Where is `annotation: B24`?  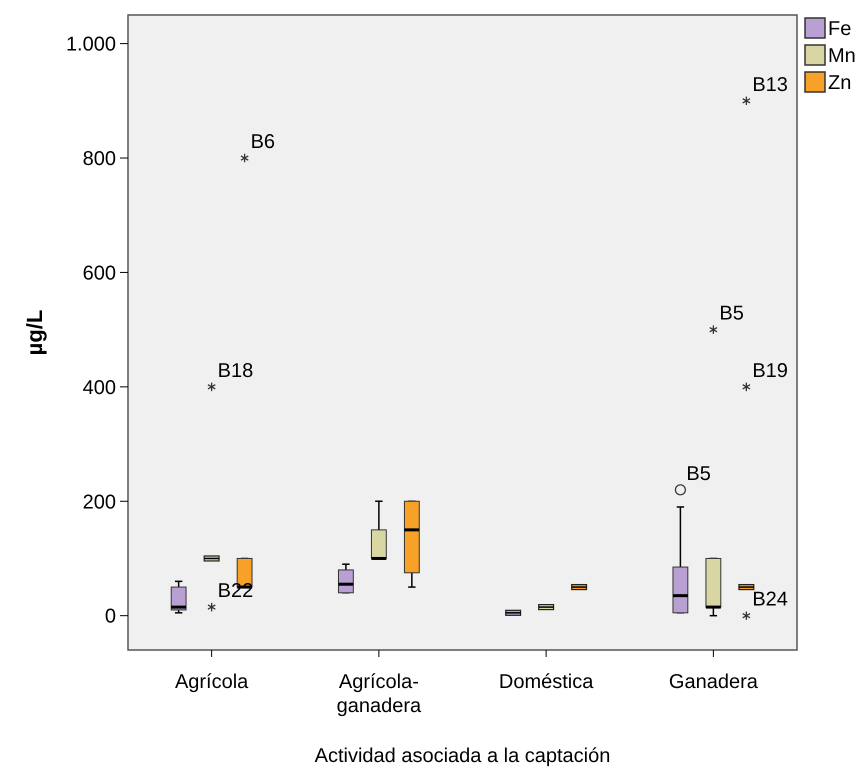 annotation: B24 is located at coordinates (770, 599).